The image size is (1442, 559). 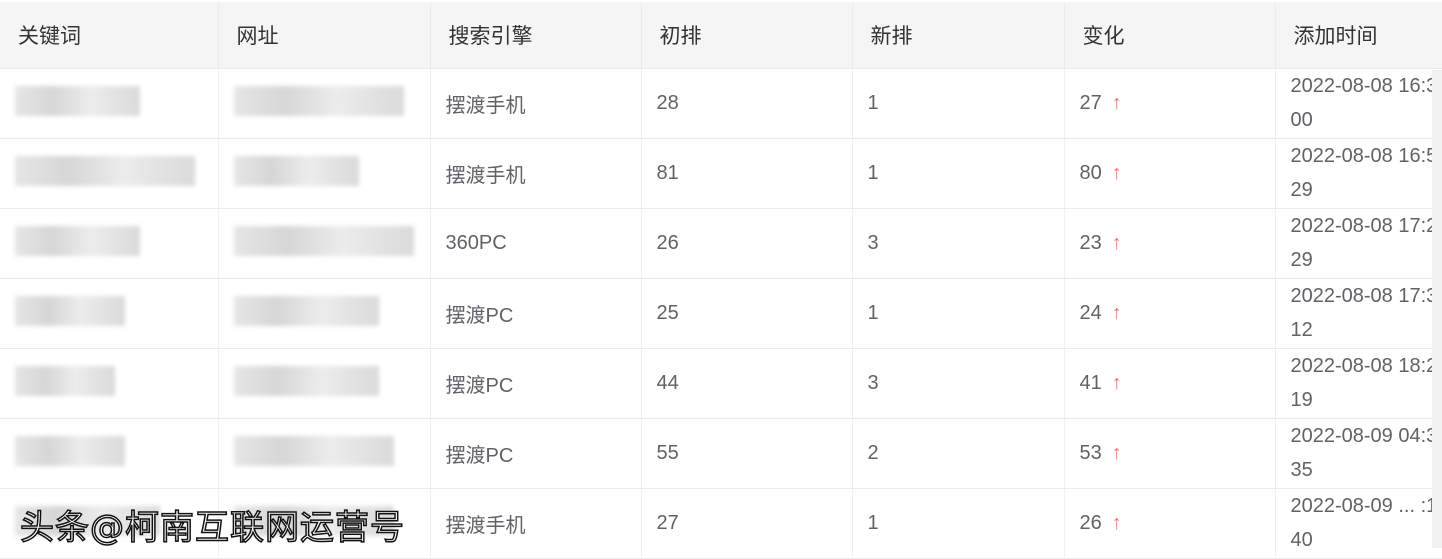 What do you see at coordinates (1437, 309) in the screenshot?
I see `scrollbar` at bounding box center [1437, 309].